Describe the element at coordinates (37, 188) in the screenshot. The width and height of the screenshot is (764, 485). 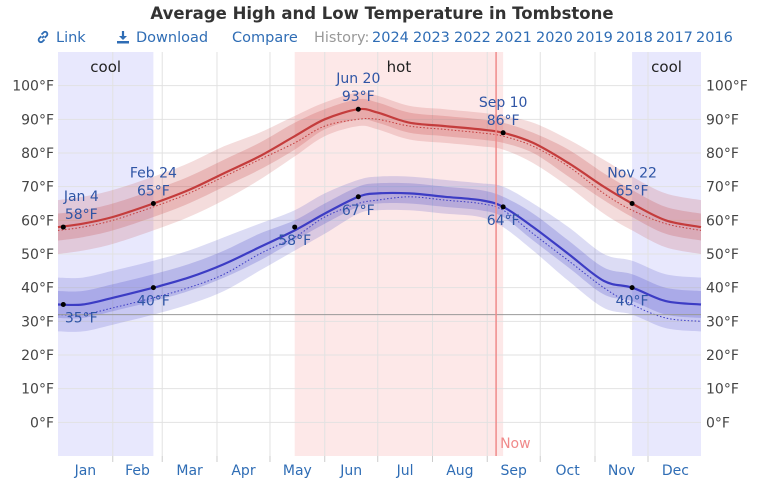
I see `y-tick-label-left: 70°F` at that location.